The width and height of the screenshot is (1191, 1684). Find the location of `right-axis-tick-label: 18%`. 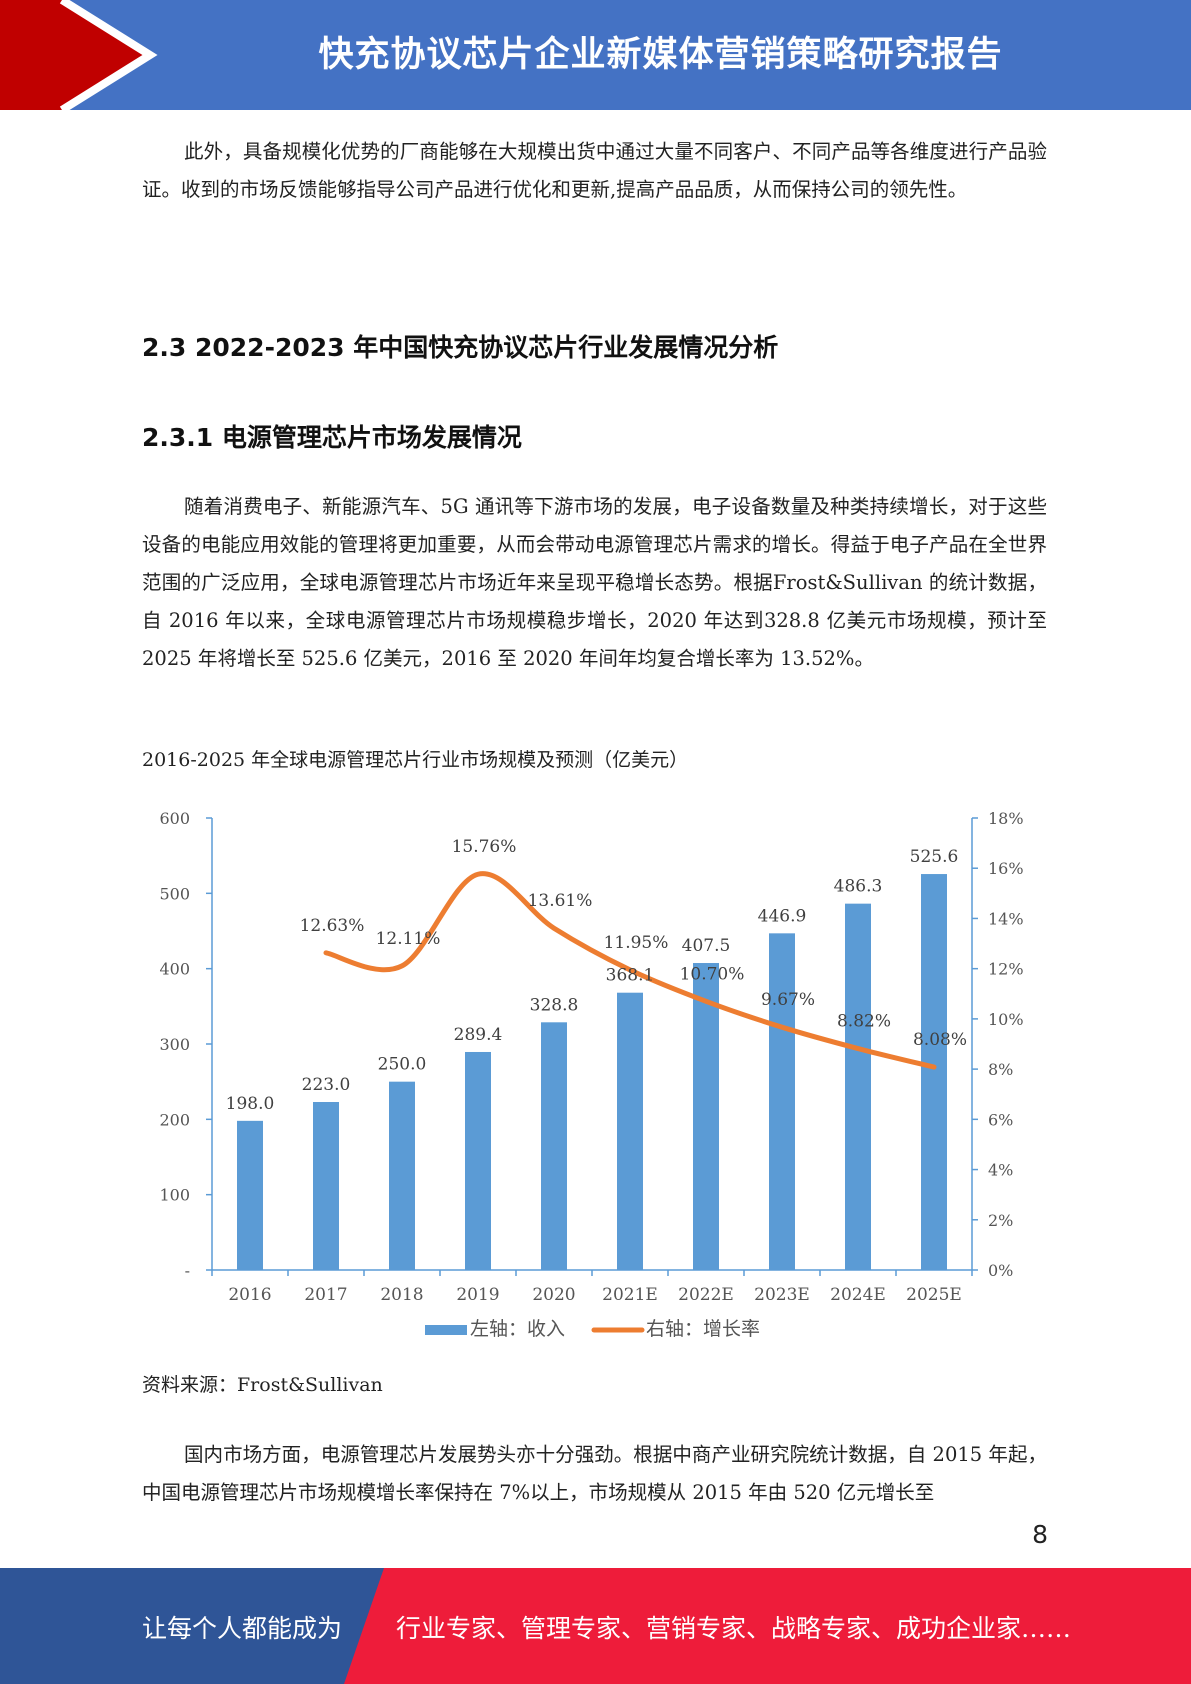

right-axis-tick-label: 18% is located at coordinates (1006, 818).